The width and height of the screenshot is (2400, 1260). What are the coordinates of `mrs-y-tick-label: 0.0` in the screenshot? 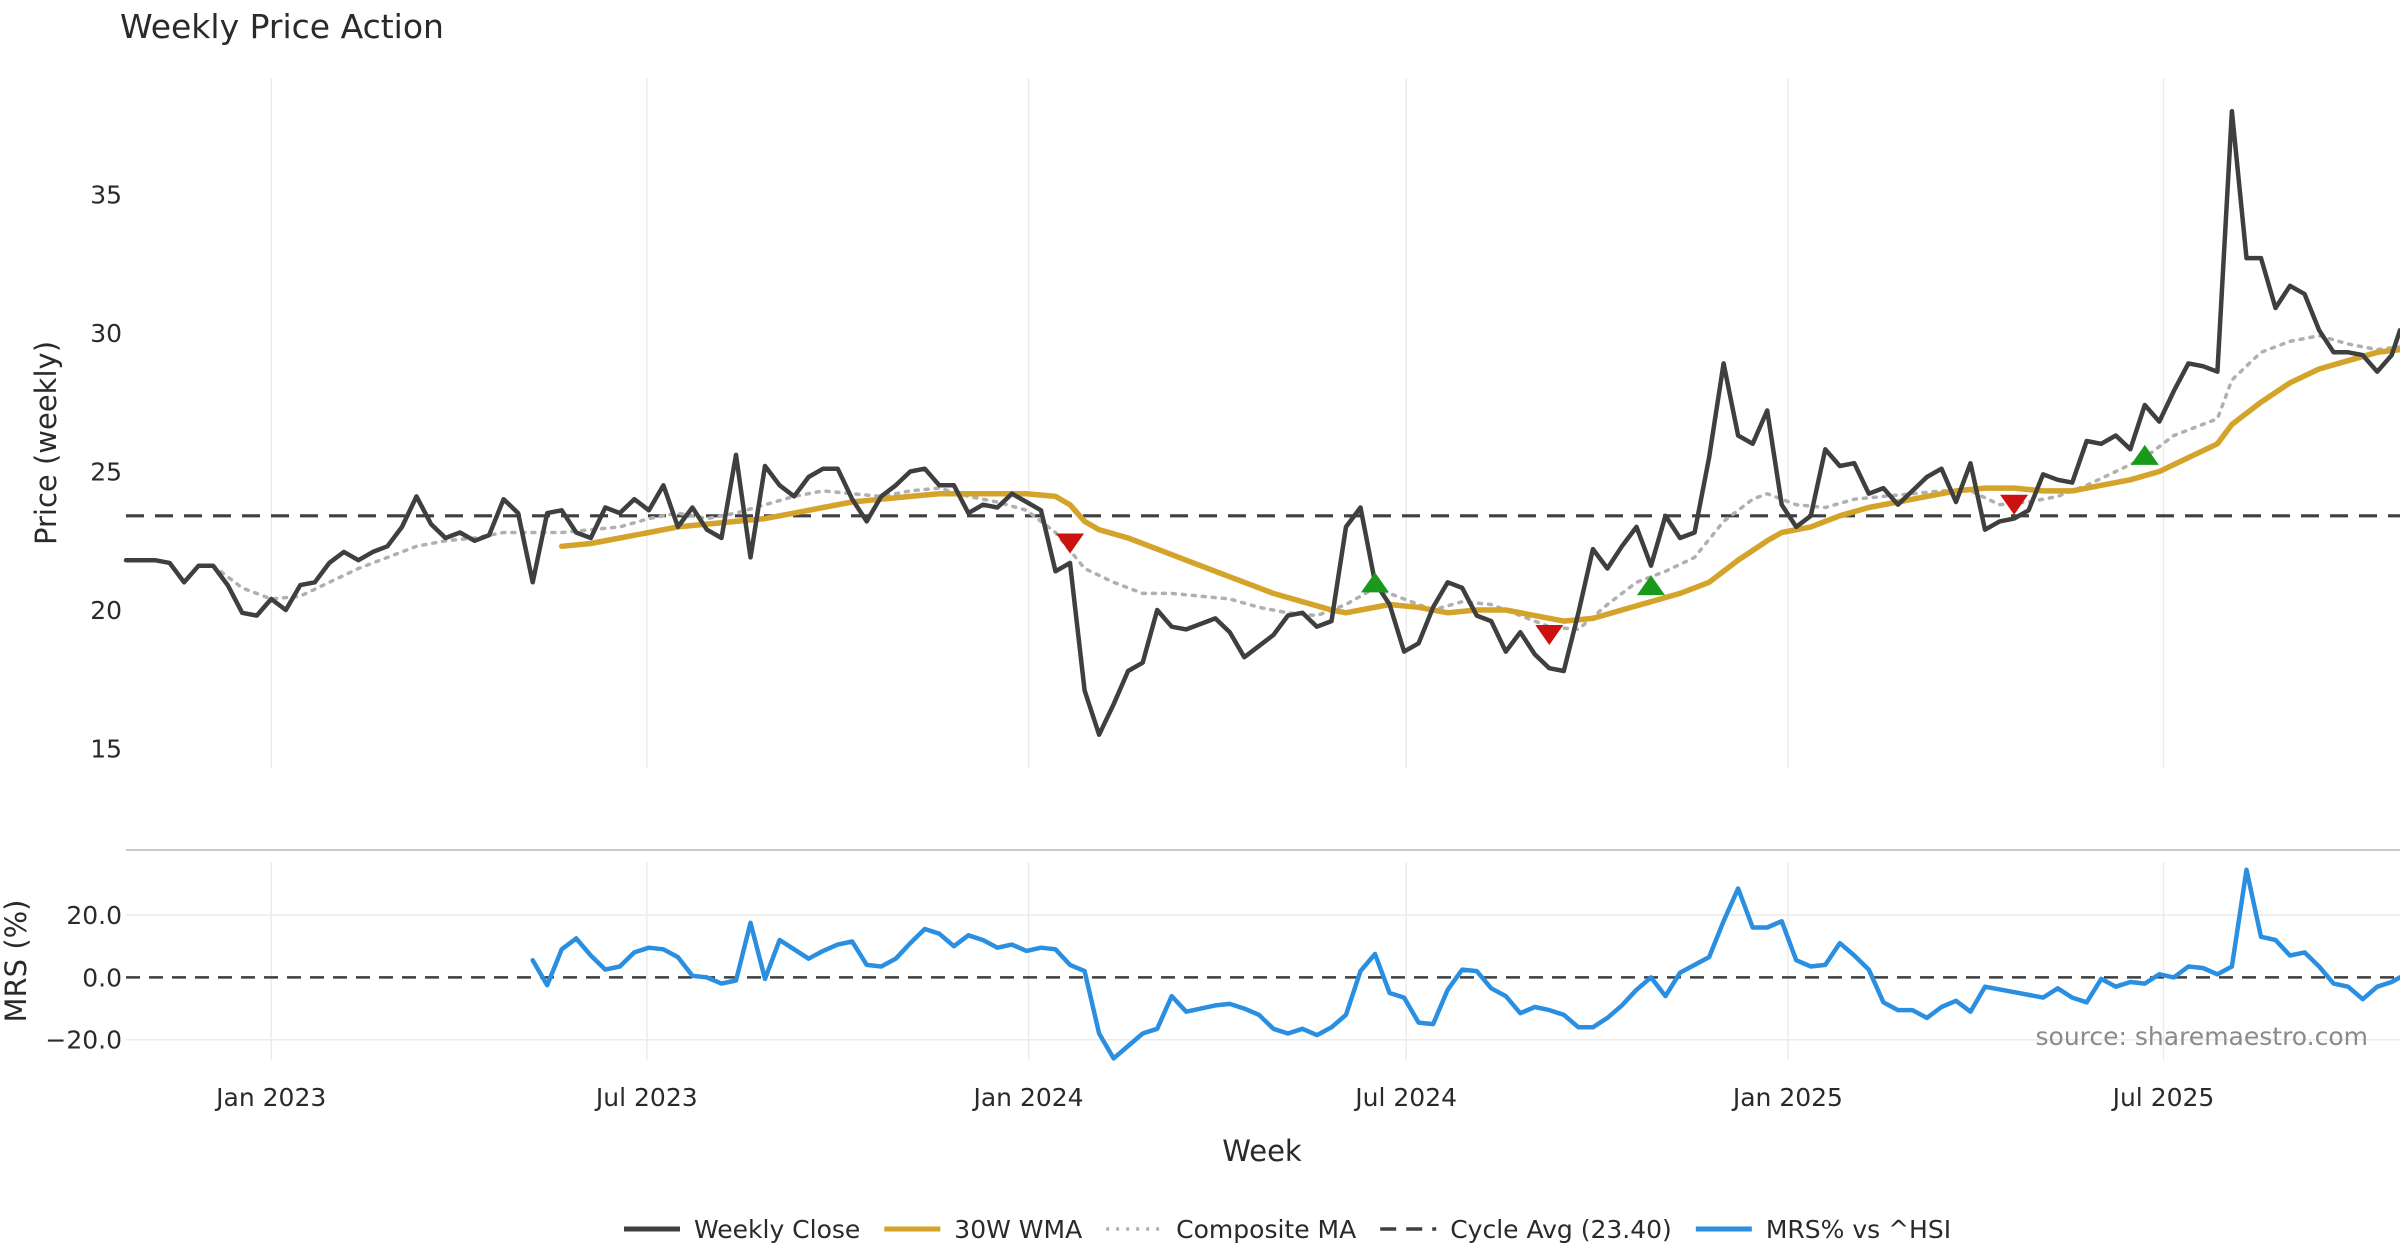 It's located at (102, 977).